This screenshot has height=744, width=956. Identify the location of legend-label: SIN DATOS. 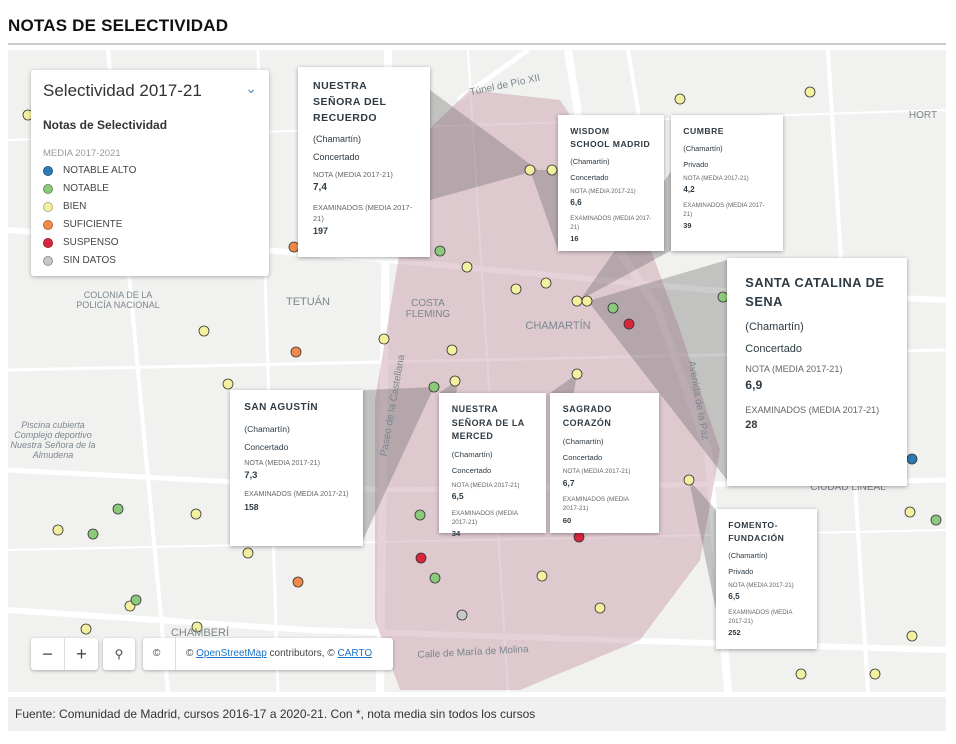
(89, 260).